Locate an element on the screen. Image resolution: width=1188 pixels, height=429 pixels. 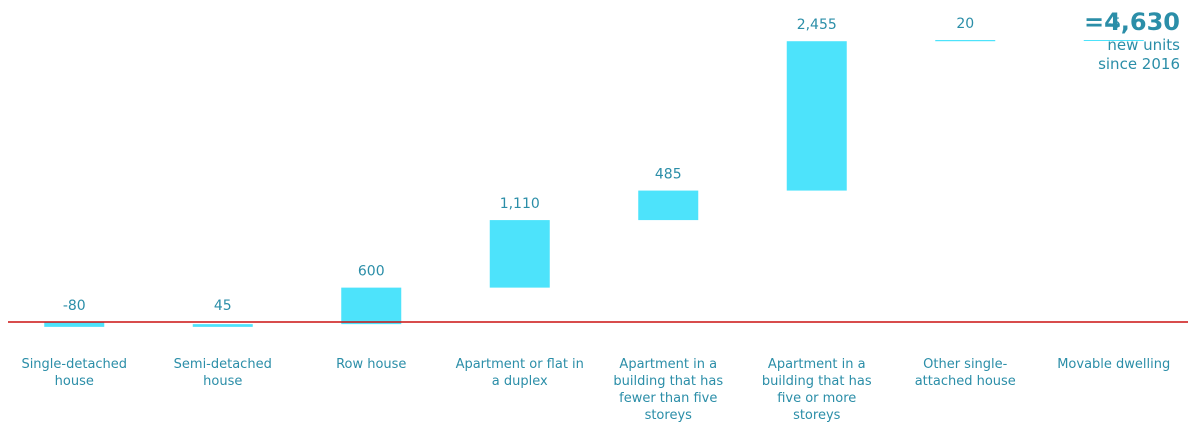
value-label: 20 is located at coordinates (965, 24).